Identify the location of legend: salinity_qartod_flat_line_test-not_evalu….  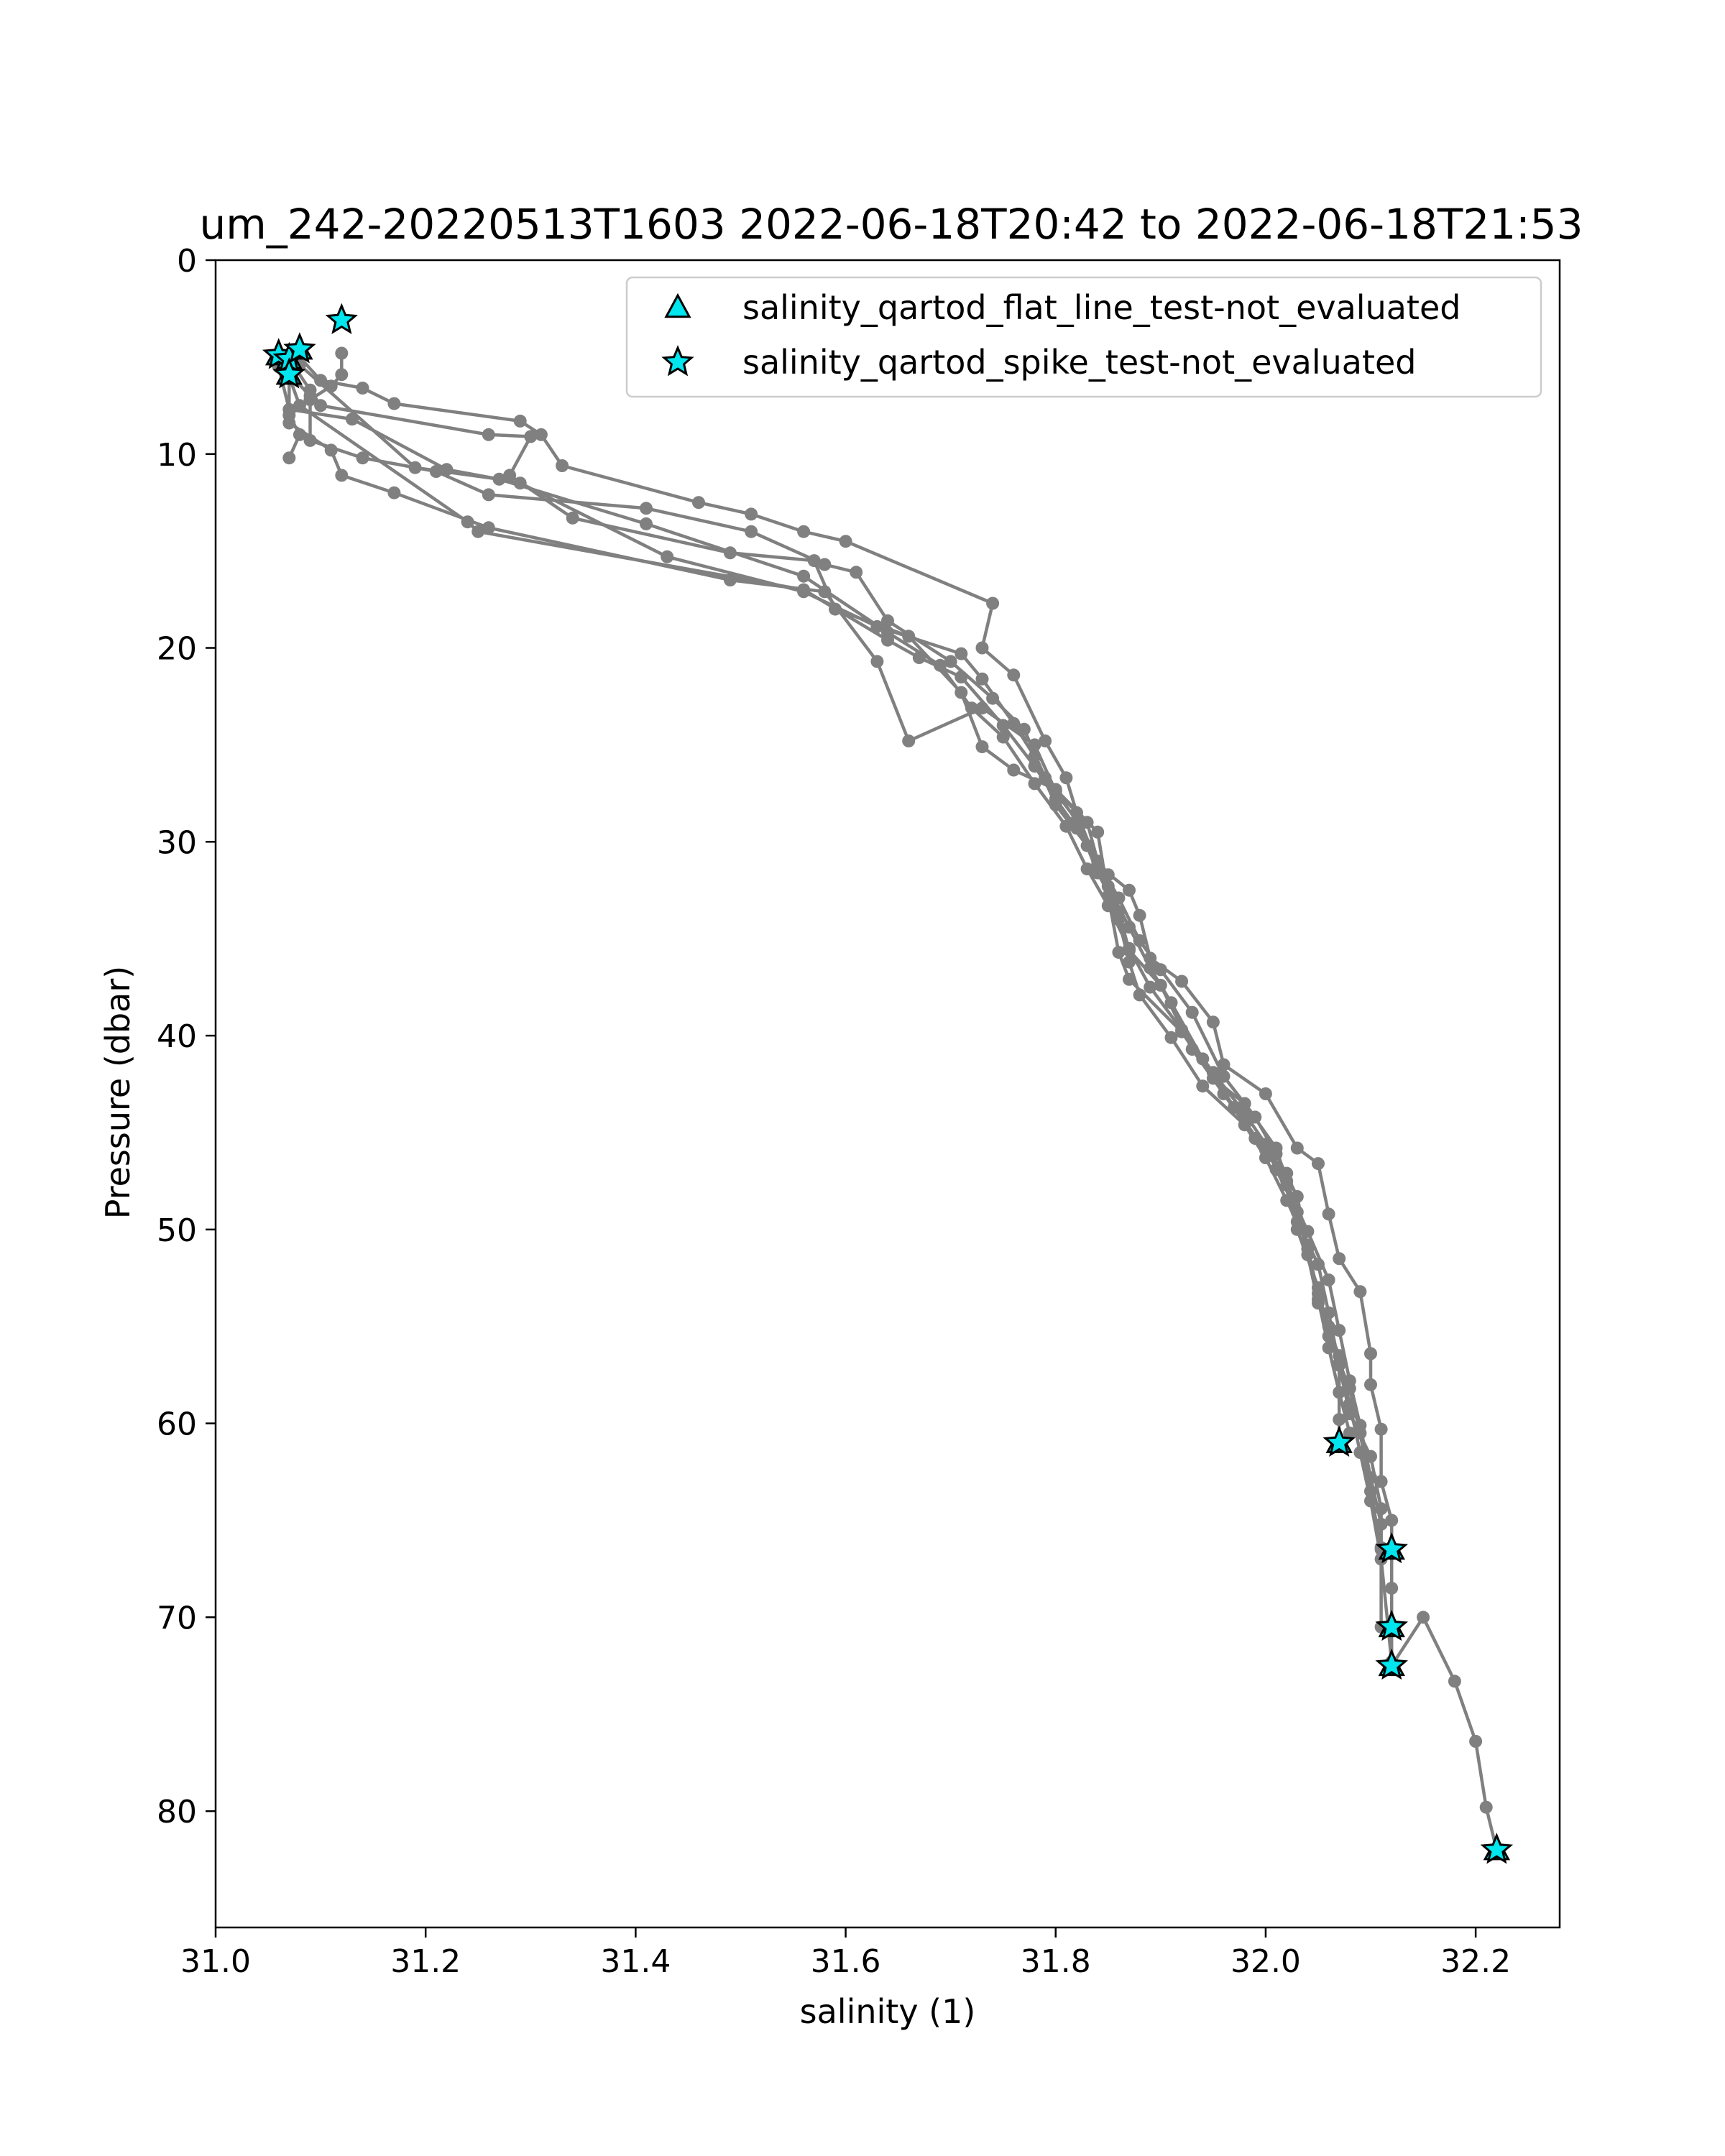
(1083, 337).